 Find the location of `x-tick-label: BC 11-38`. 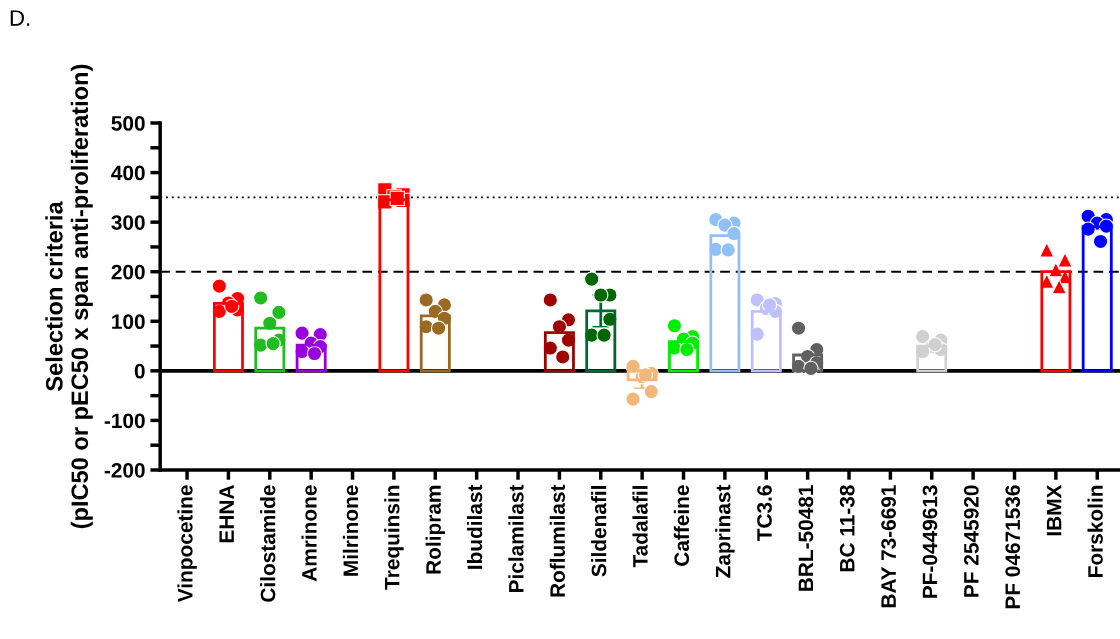

x-tick-label: BC 11-38 is located at coordinates (847, 528).